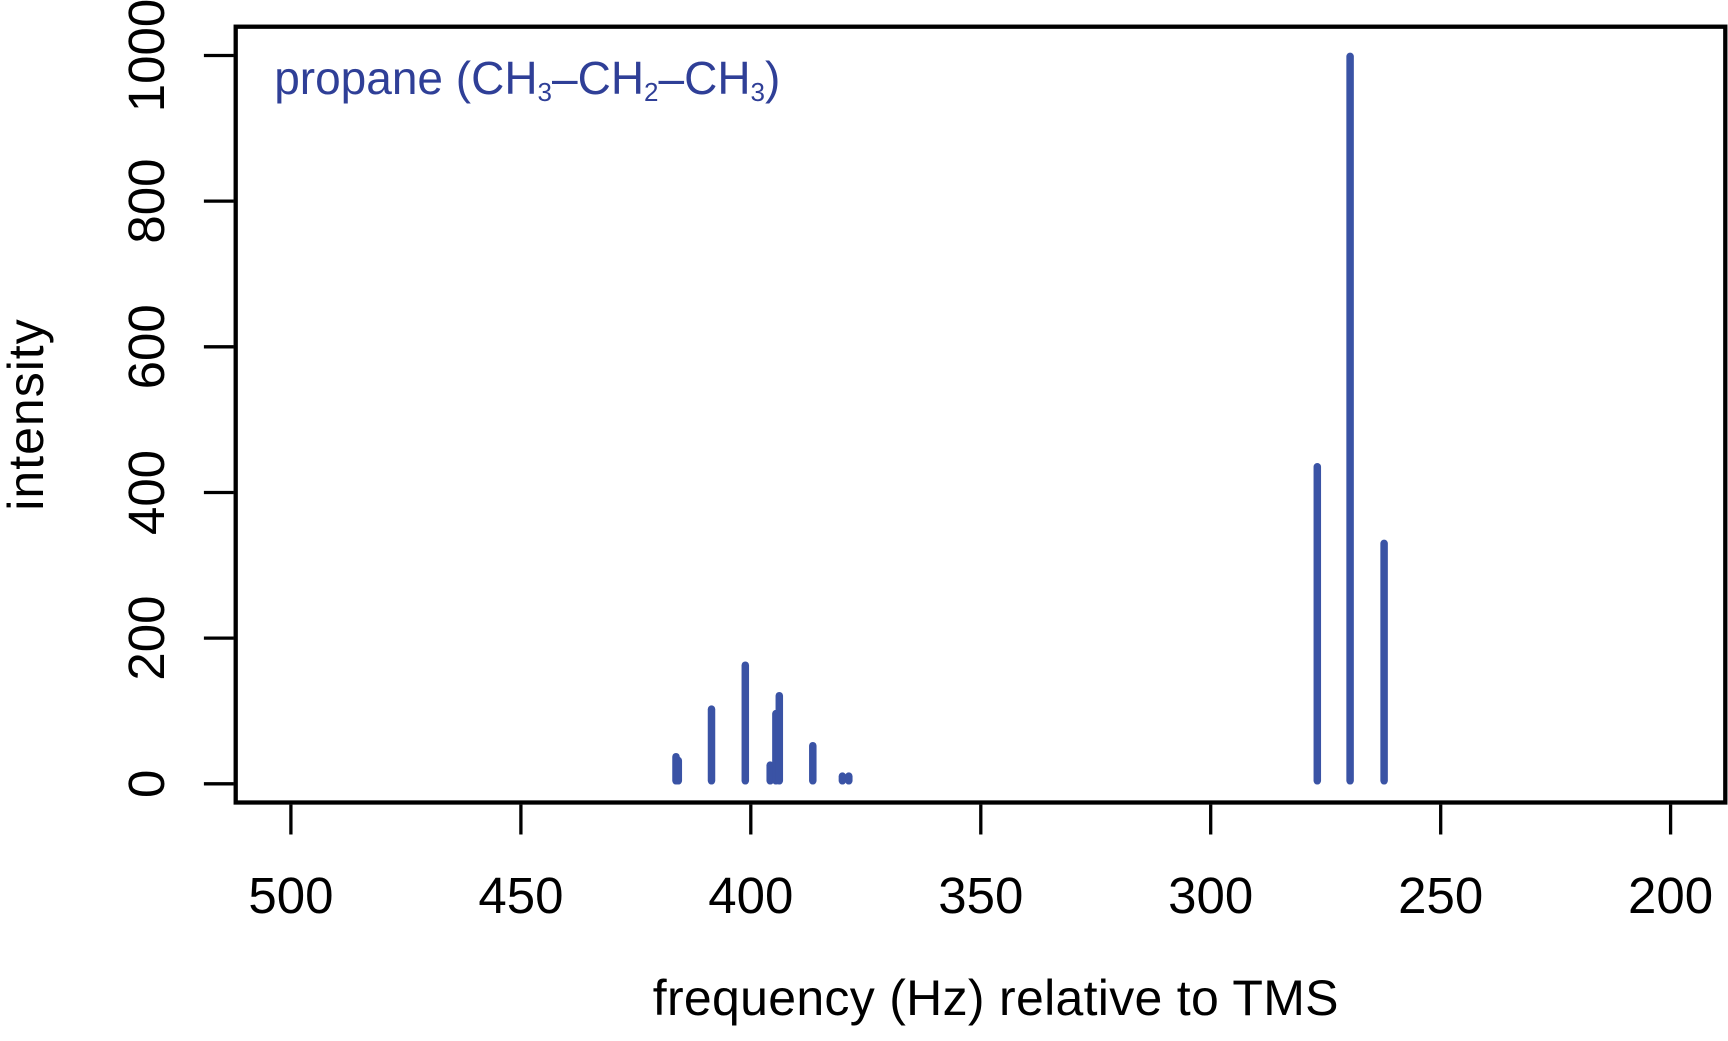 This screenshot has height=1041, width=1728. Describe the element at coordinates (146, 201) in the screenshot. I see `svg-text: 800` at that location.